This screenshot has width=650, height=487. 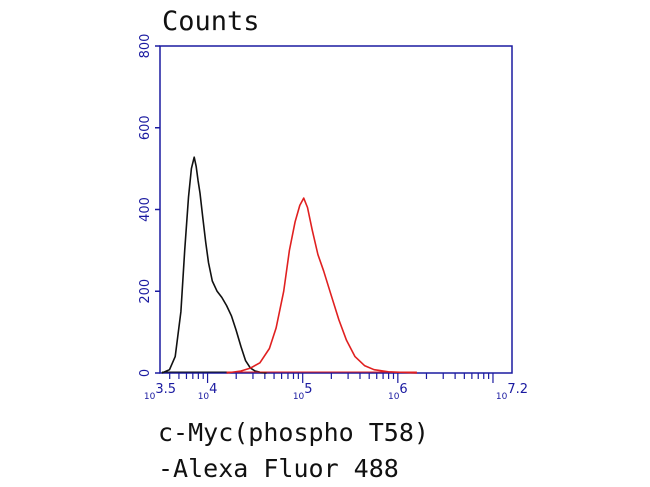 What do you see at coordinates (145, 209) in the screenshot?
I see `y-tick-label: 400` at bounding box center [145, 209].